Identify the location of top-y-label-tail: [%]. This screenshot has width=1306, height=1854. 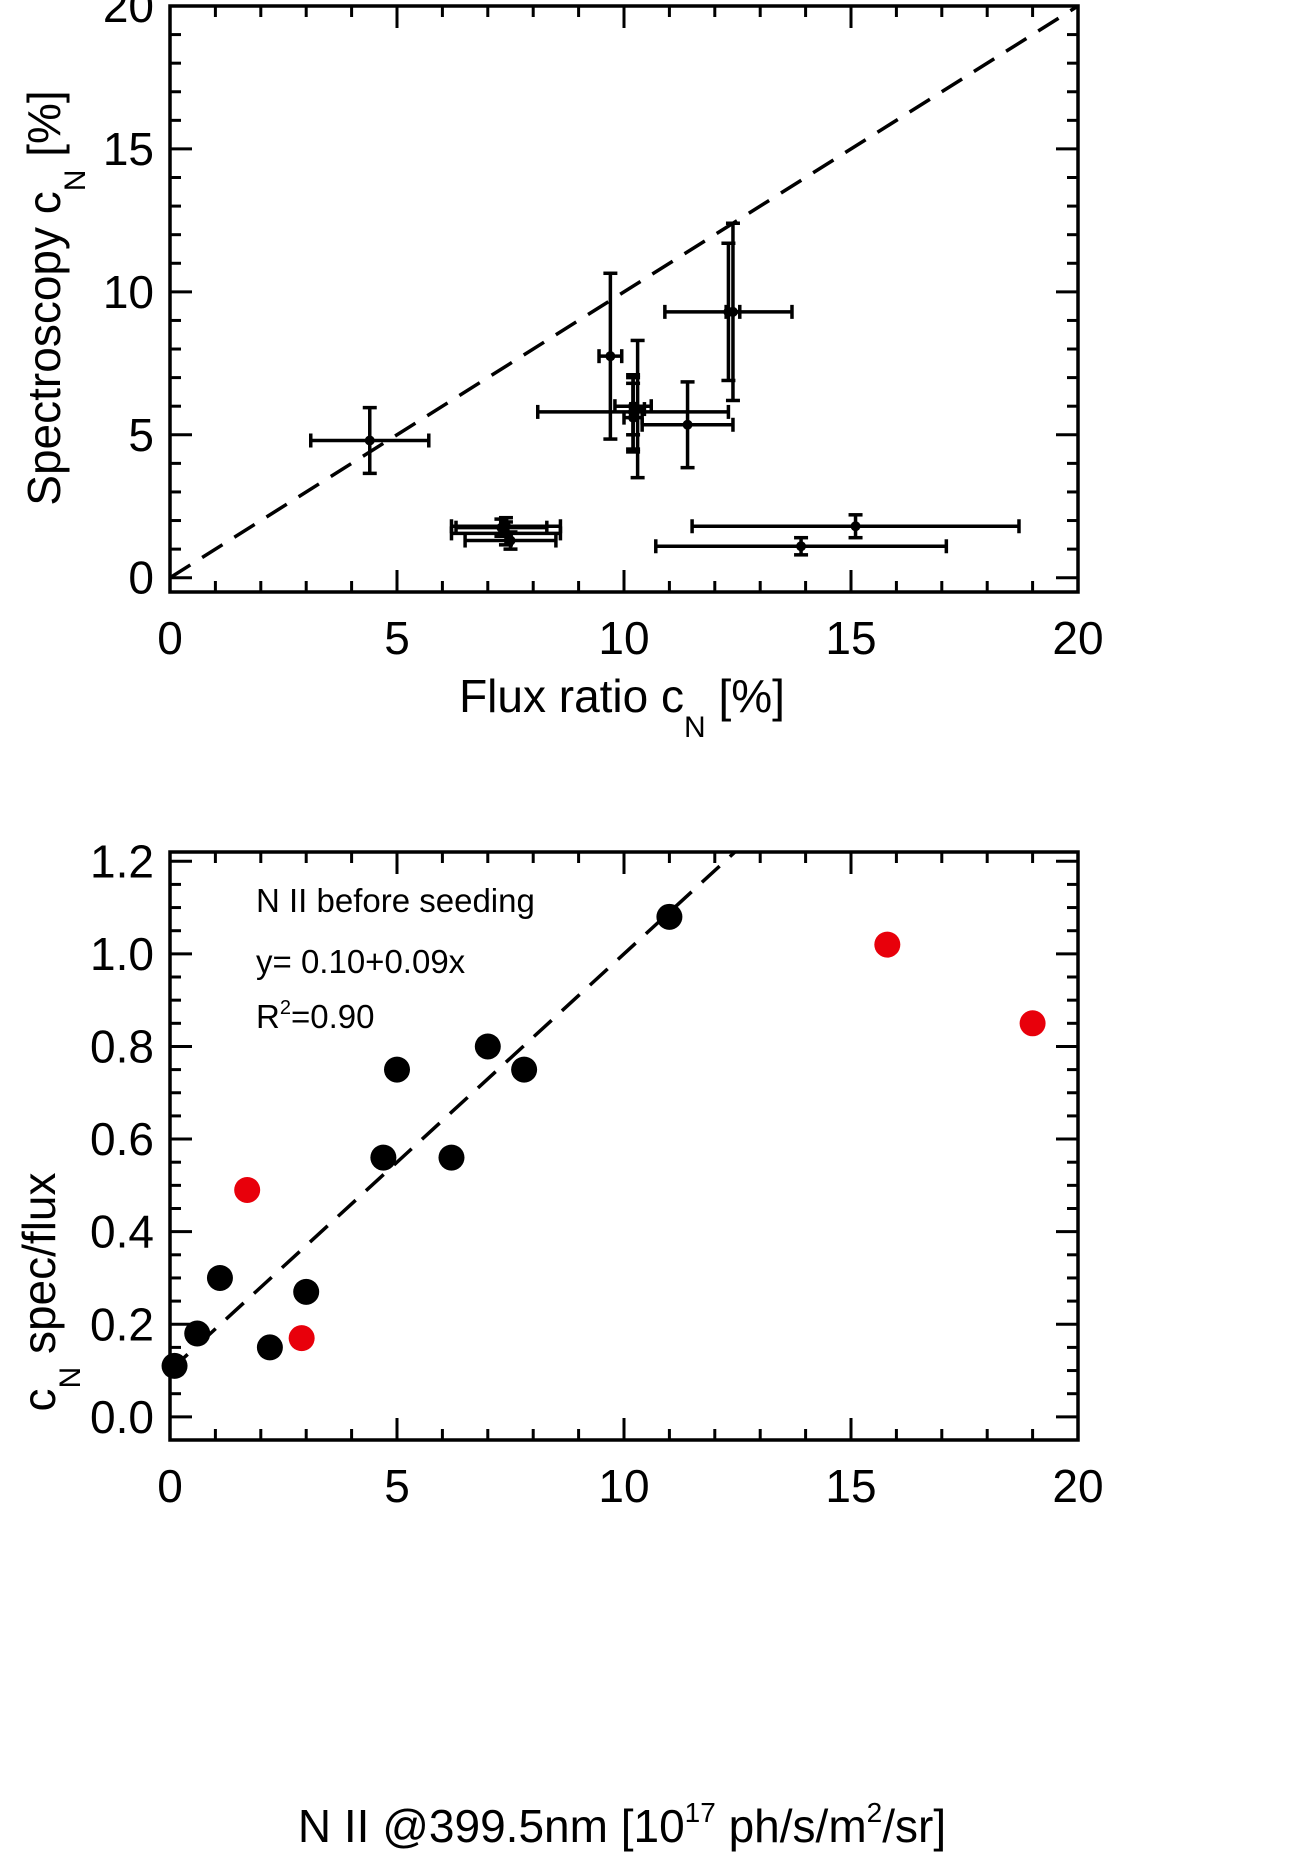
(44, 129).